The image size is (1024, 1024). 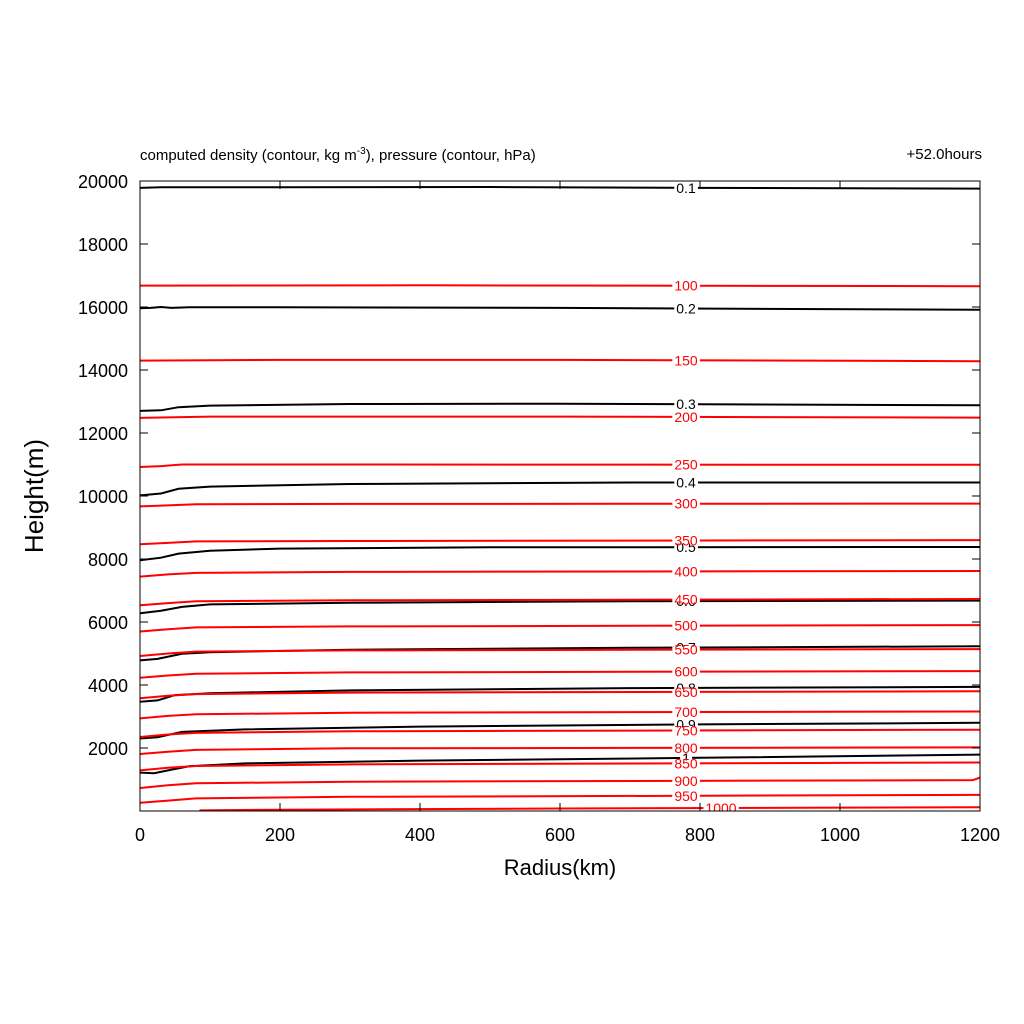 I want to click on pressure-contour-label: 450, so click(x=686, y=600).